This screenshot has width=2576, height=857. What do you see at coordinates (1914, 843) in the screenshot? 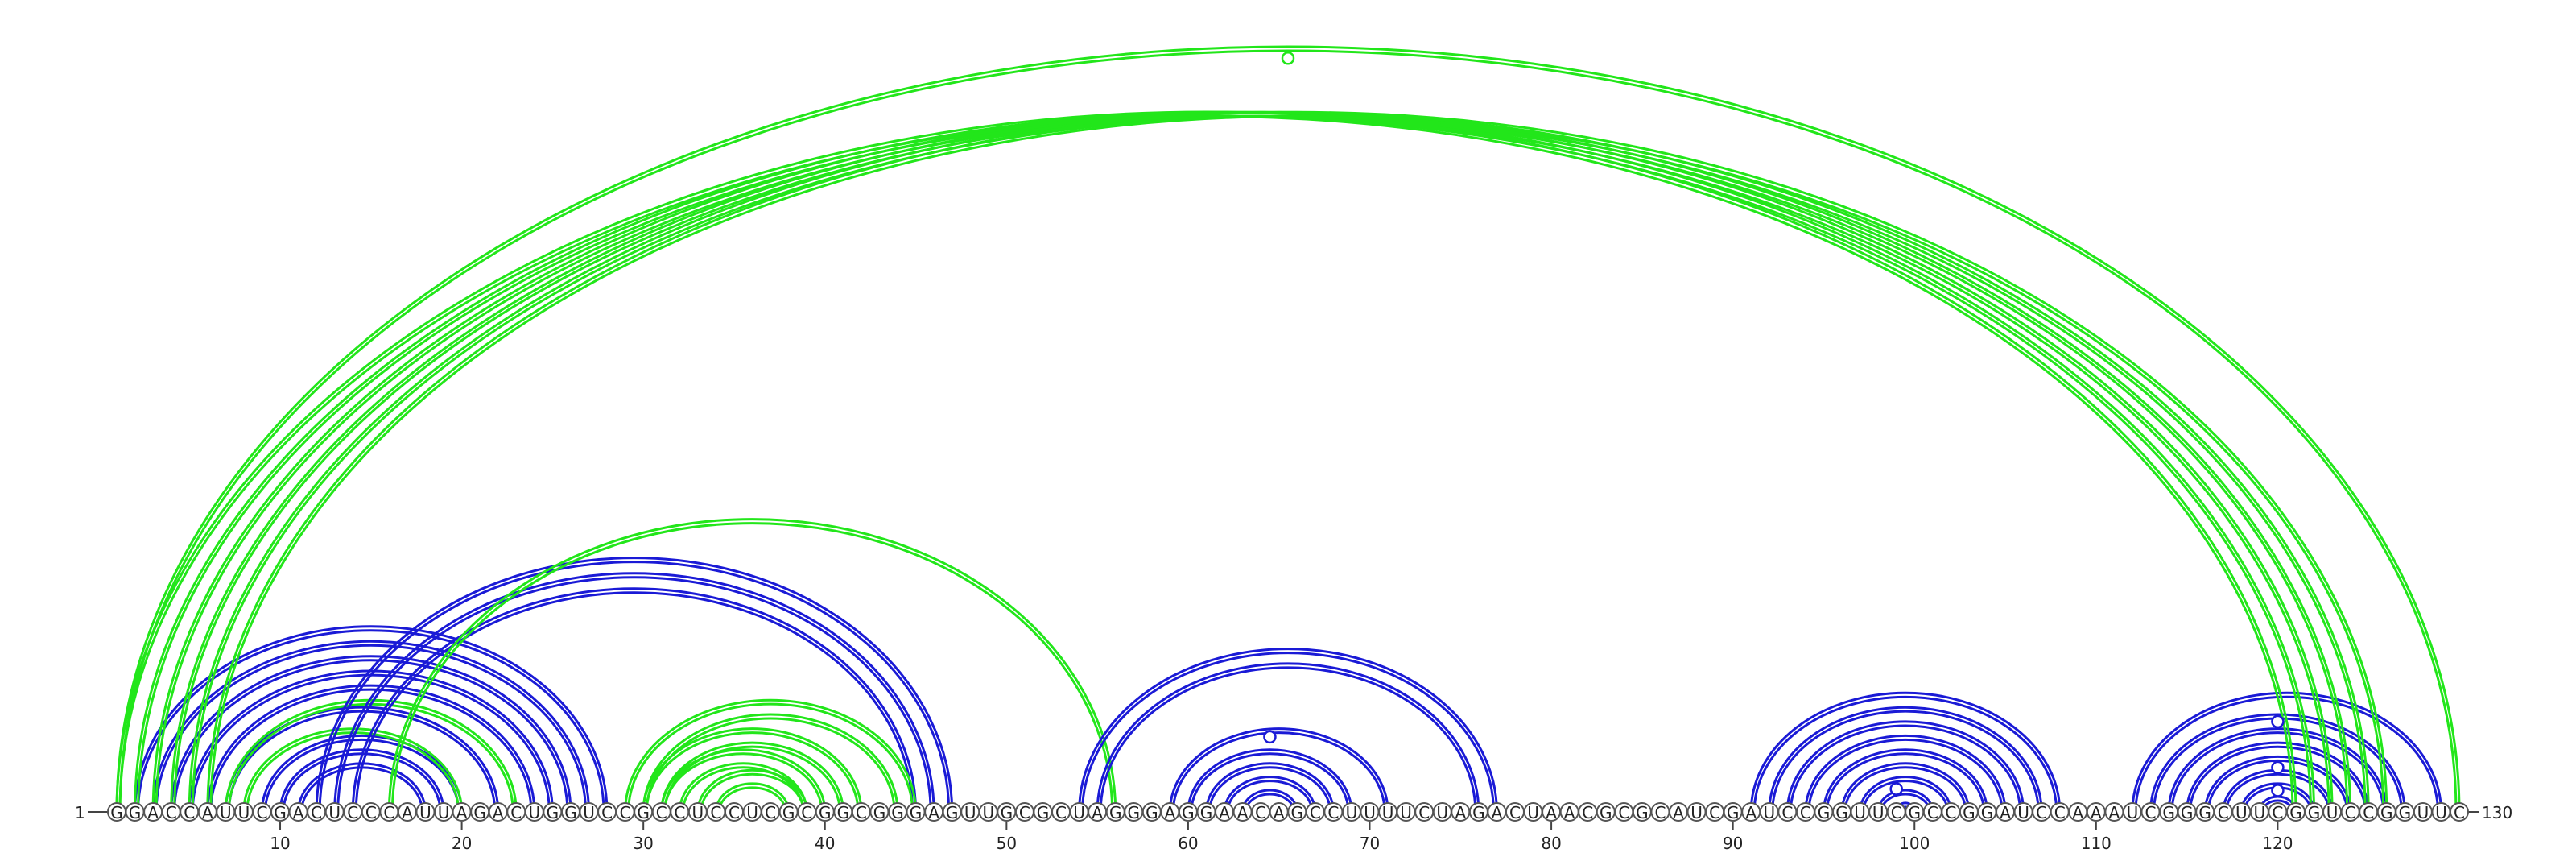
I see `axis-tick-label: 100` at bounding box center [1914, 843].